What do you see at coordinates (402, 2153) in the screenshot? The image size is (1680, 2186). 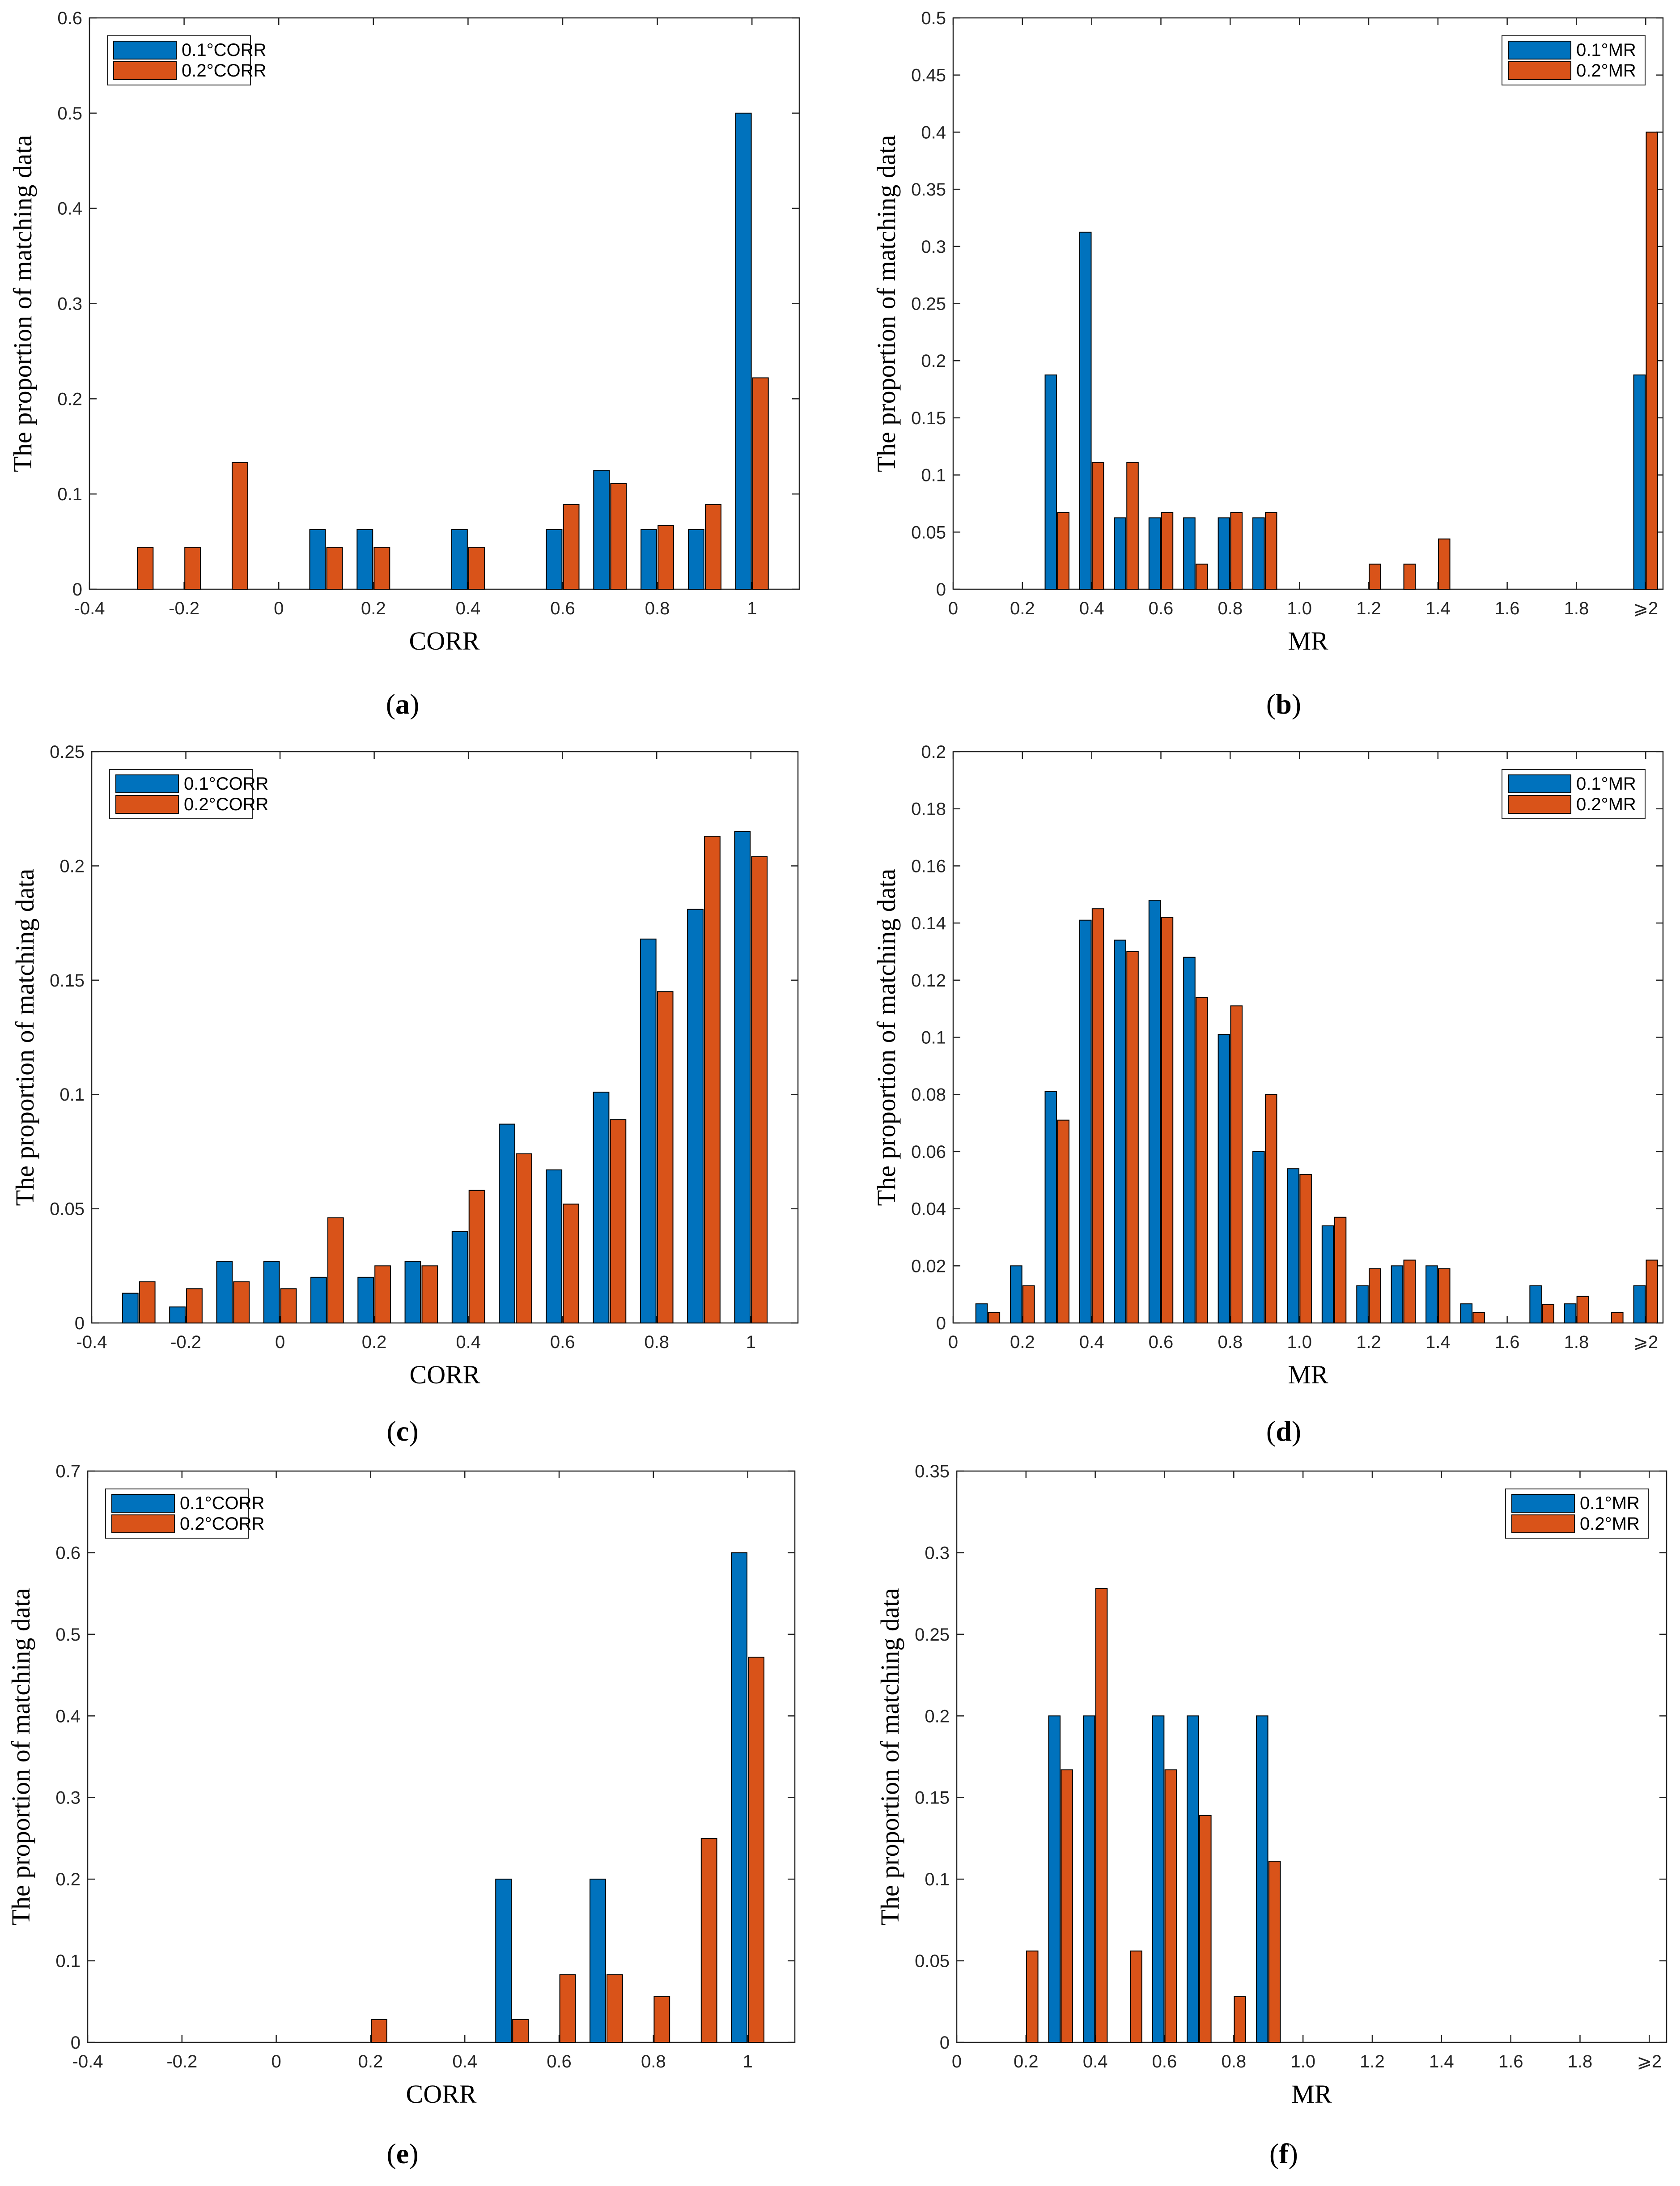 I see `panel-caption: (e)` at bounding box center [402, 2153].